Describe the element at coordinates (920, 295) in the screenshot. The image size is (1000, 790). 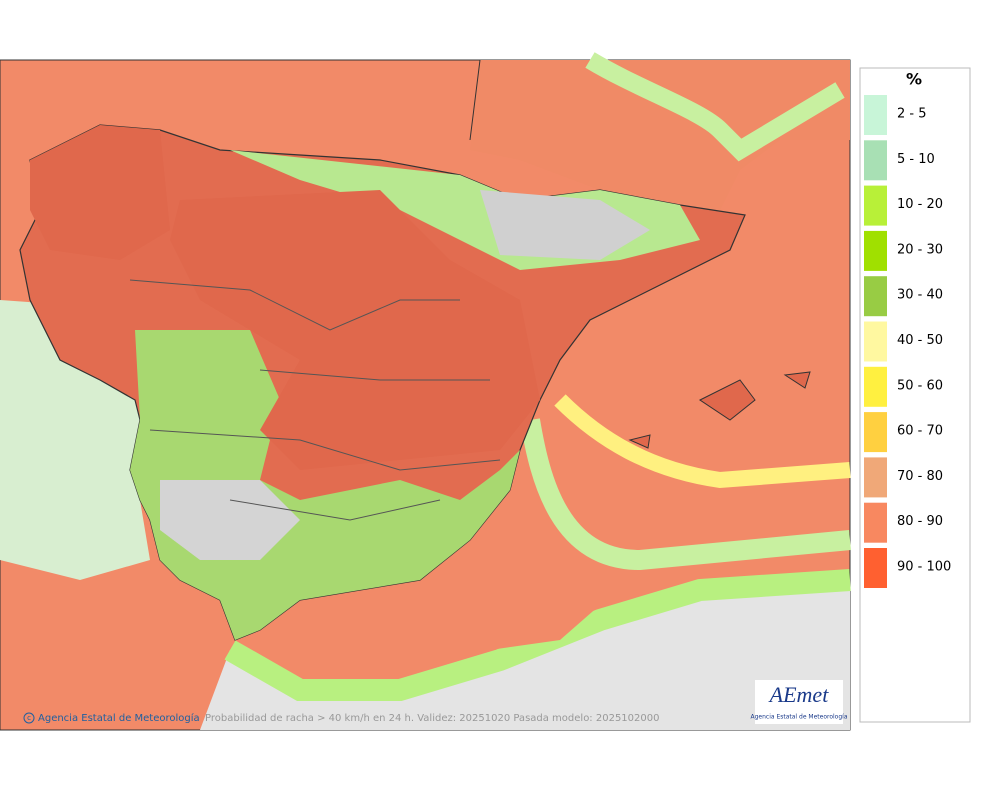
I see `legend-label: 30 - 40` at that location.